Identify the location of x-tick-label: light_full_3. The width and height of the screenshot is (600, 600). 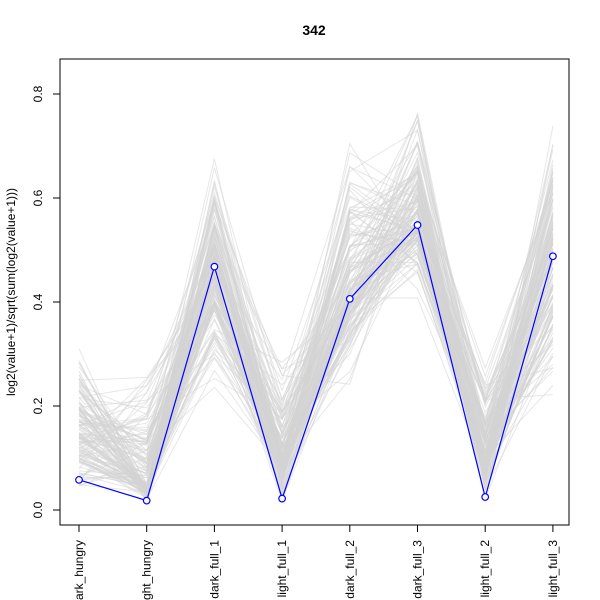
(553, 569).